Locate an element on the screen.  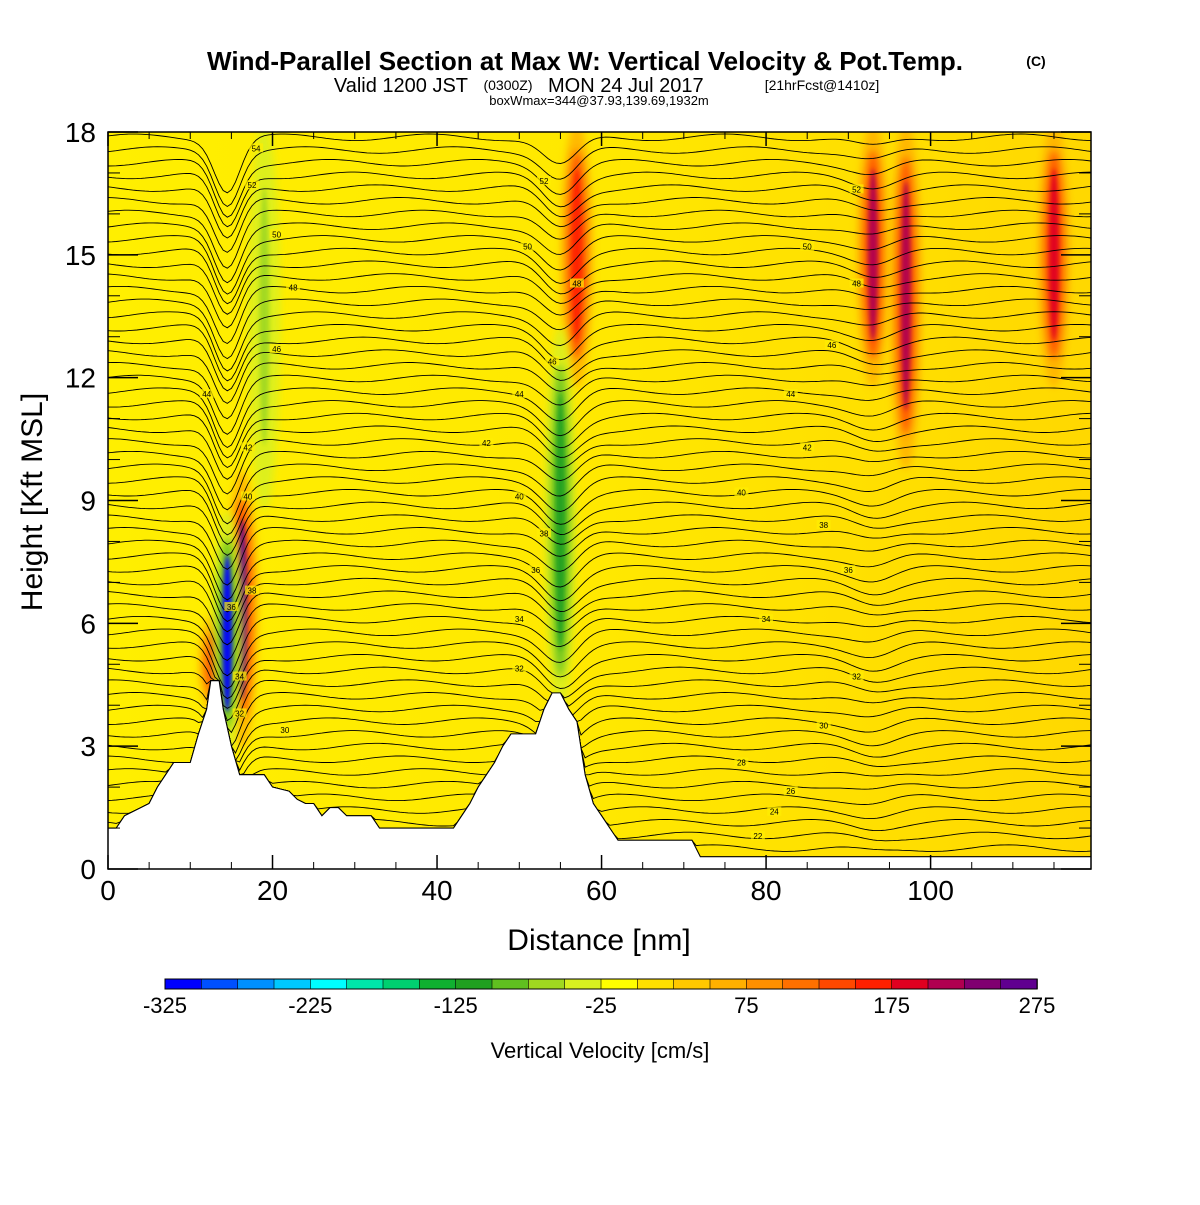
valid-prefix: Valid 1200 JST is located at coordinates (401, 86).